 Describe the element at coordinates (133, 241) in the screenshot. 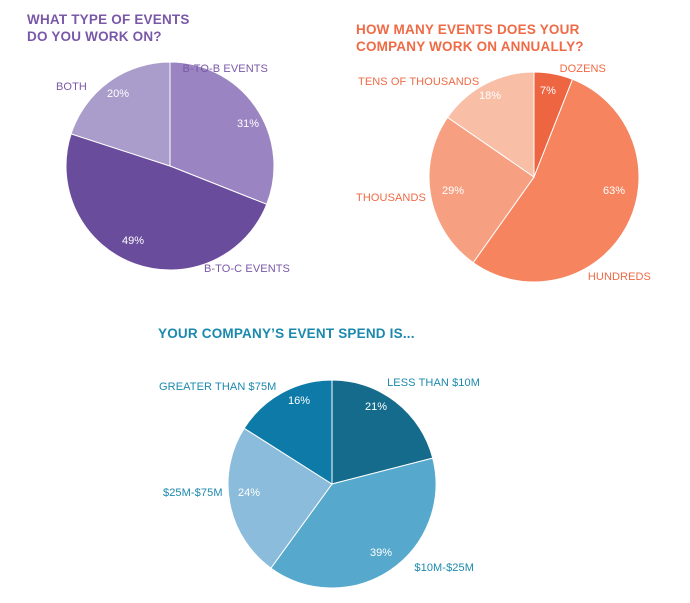

I see `pie-1-value-label-2: 49%` at that location.